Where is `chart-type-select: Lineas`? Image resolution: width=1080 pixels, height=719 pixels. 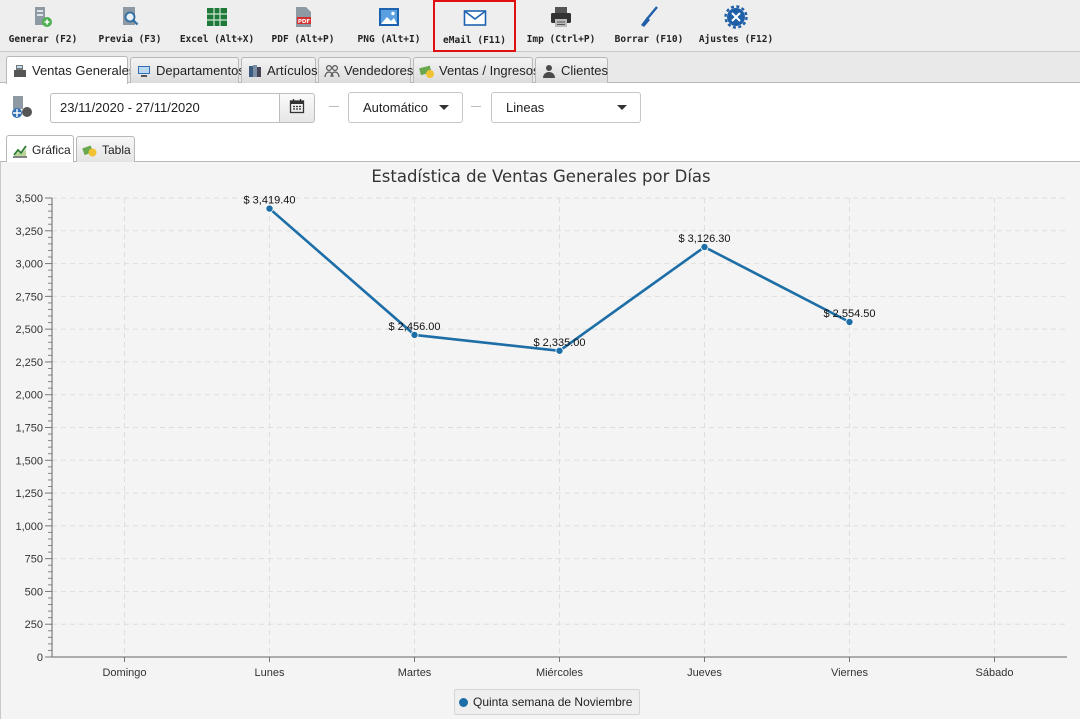 chart-type-select: Lineas is located at coordinates (566, 107).